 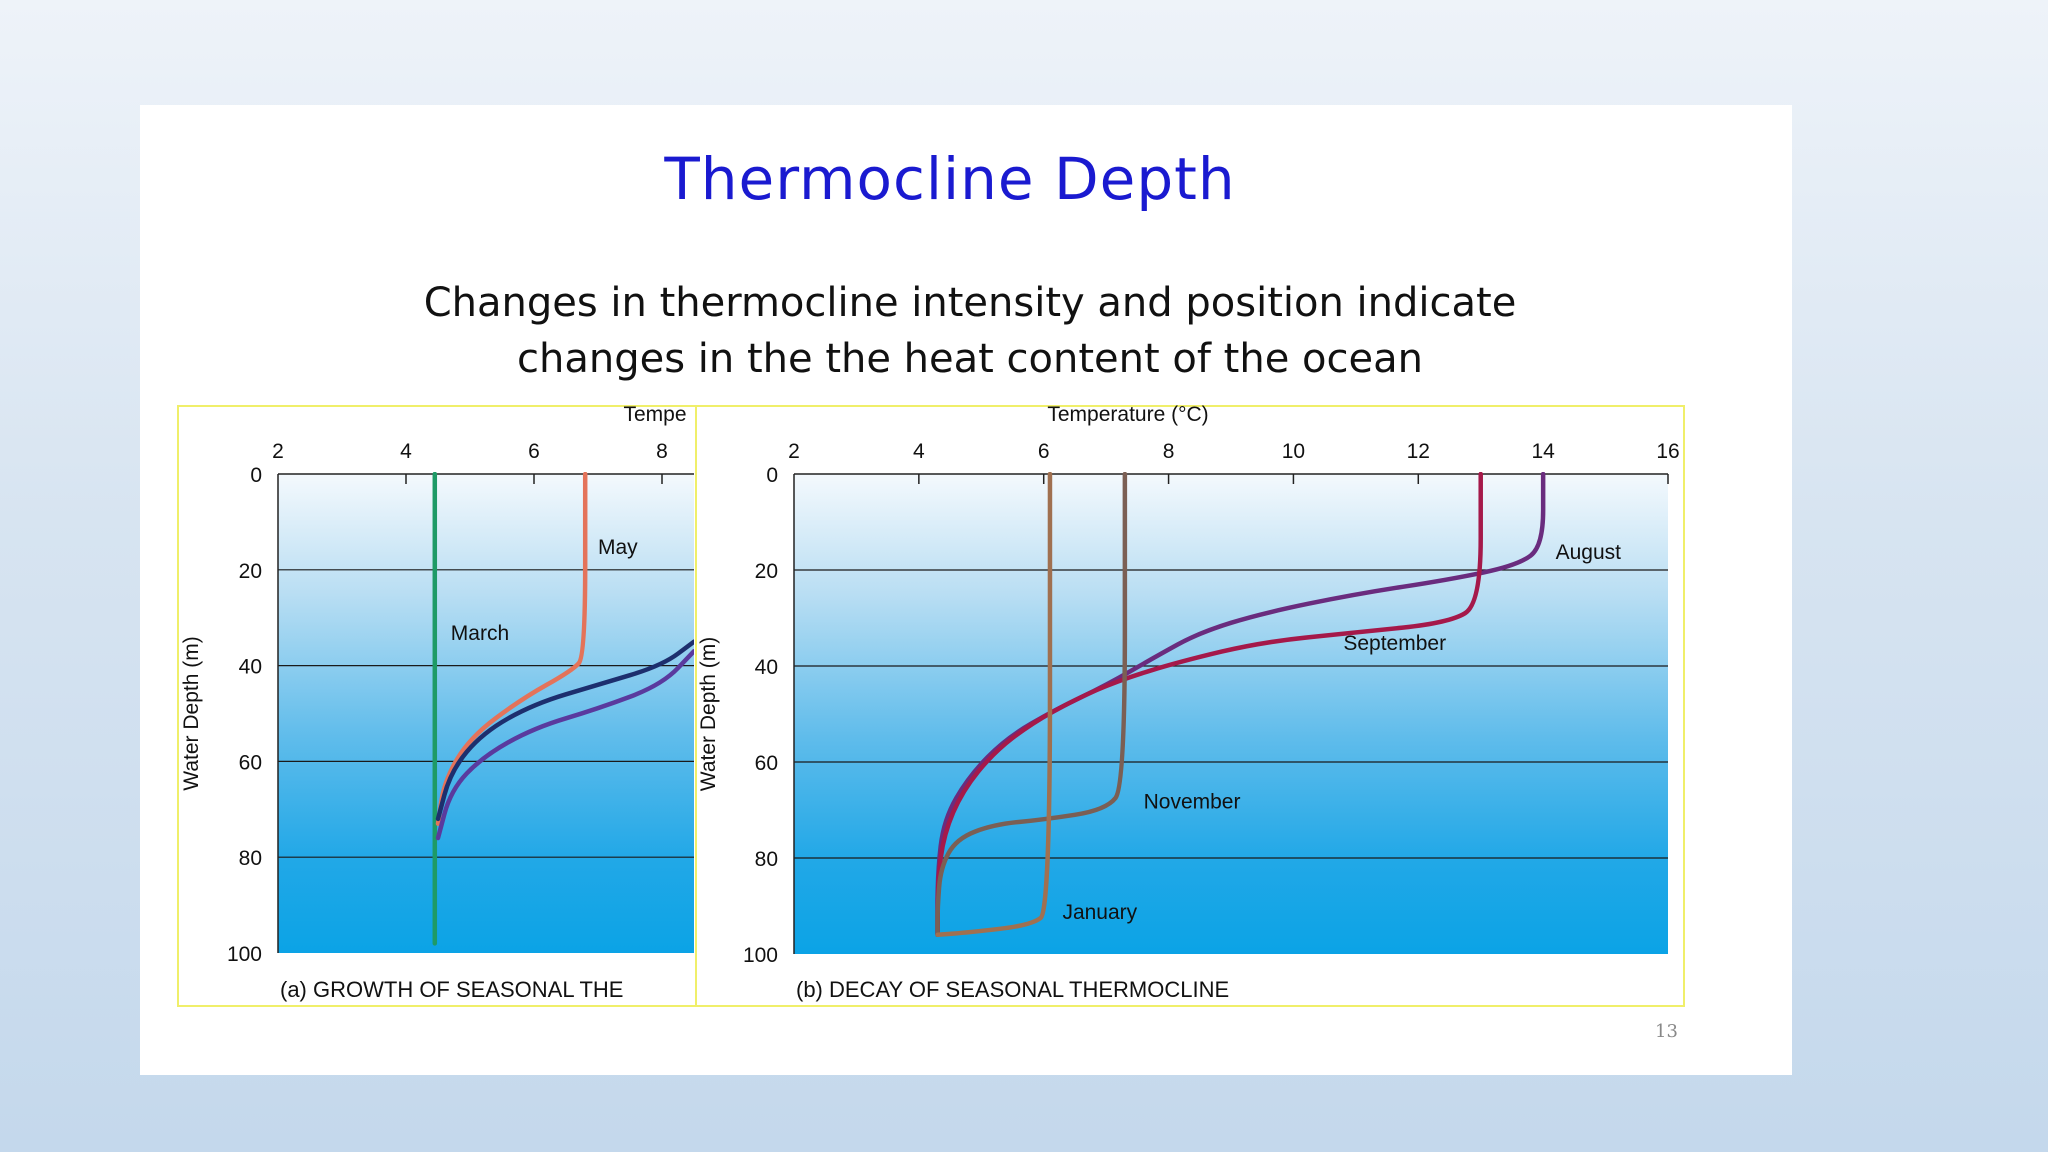 I want to click on panel-b-series-january, so click(x=994, y=705).